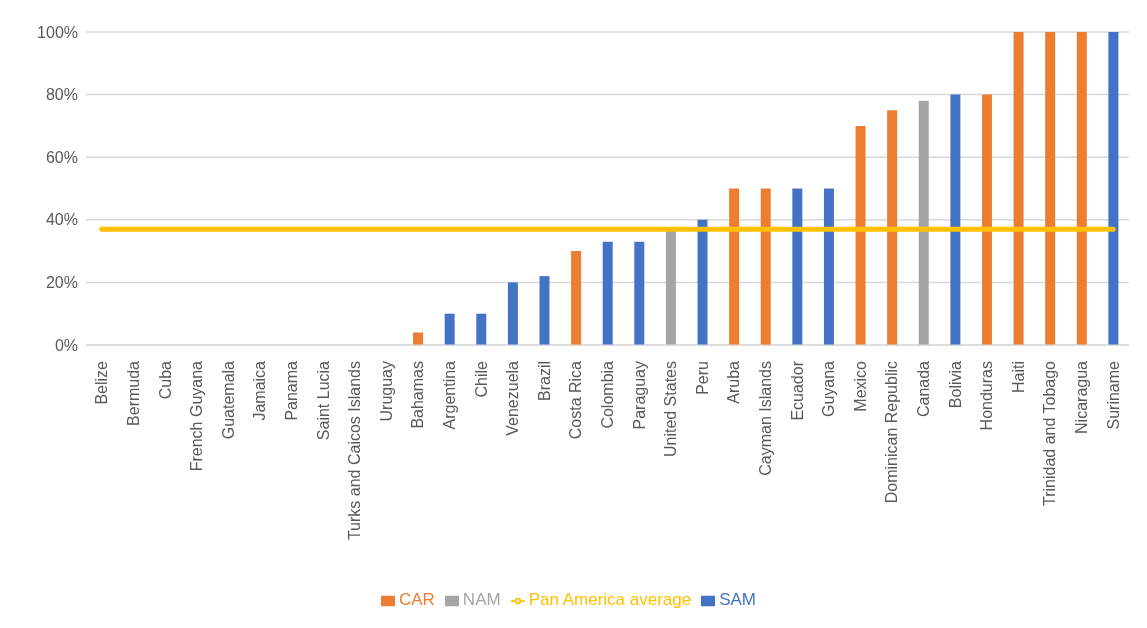  Describe the element at coordinates (66, 345) in the screenshot. I see `y-tick-label: 0%` at that location.